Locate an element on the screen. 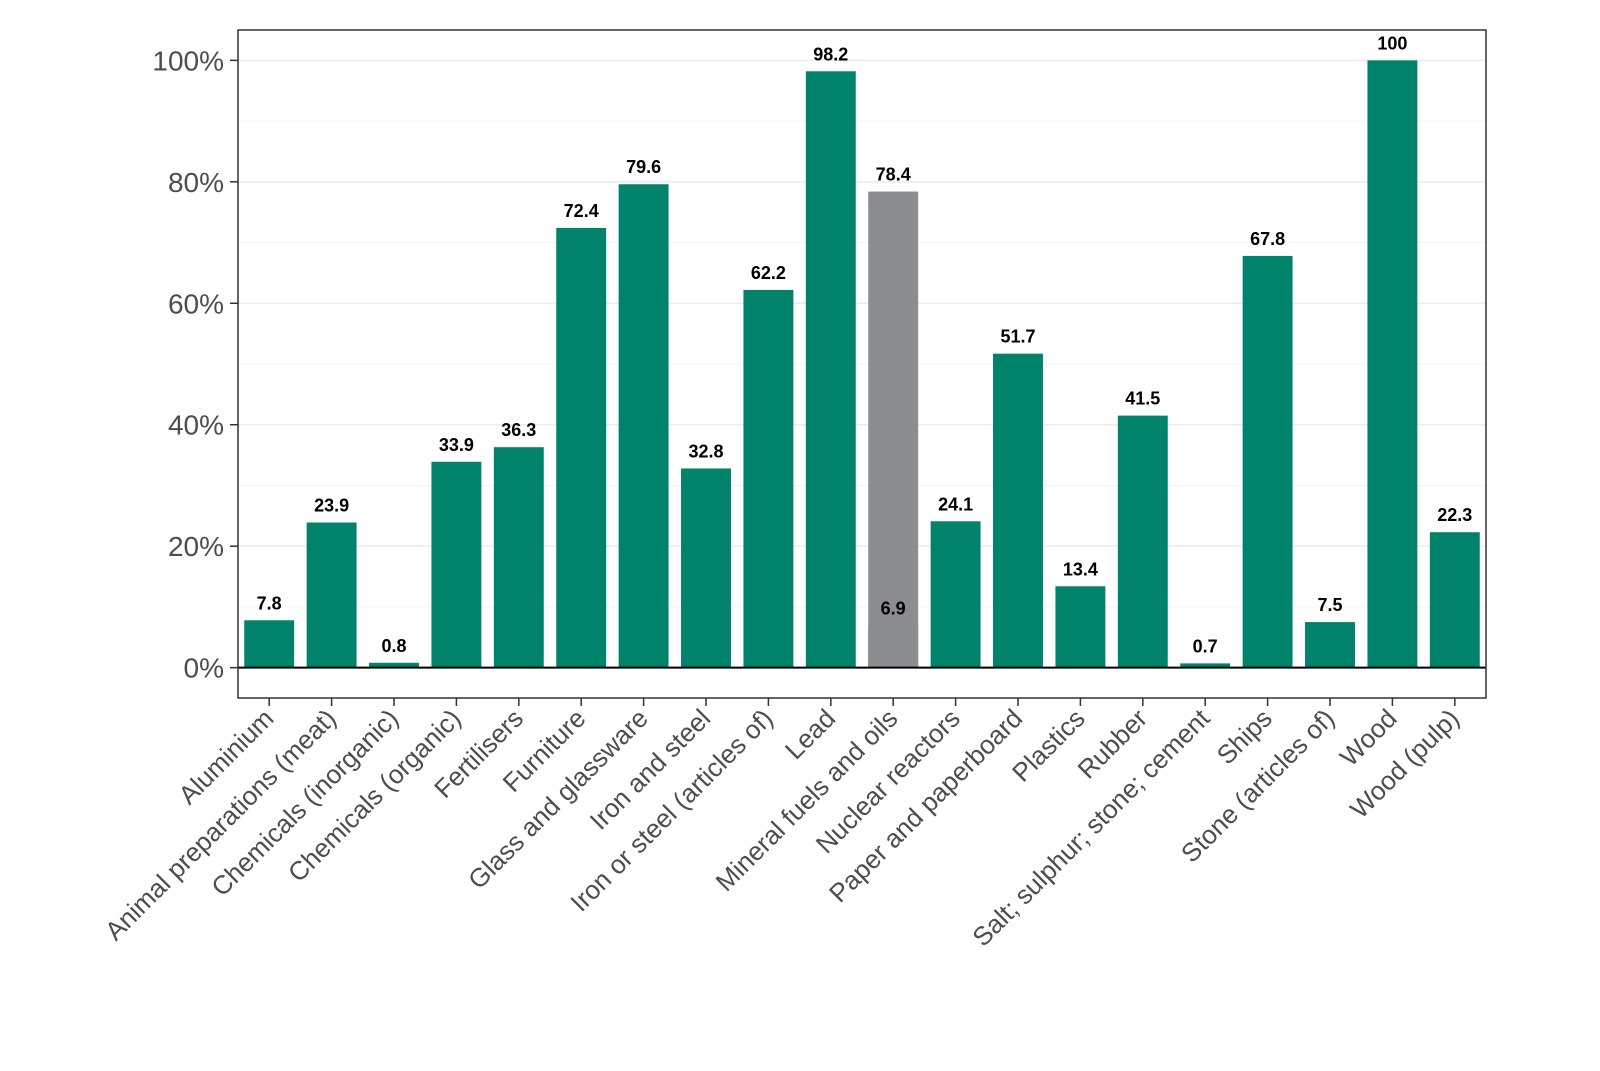 The height and width of the screenshot is (1071, 1600). data-label-12: 51.7 is located at coordinates (1017, 337).